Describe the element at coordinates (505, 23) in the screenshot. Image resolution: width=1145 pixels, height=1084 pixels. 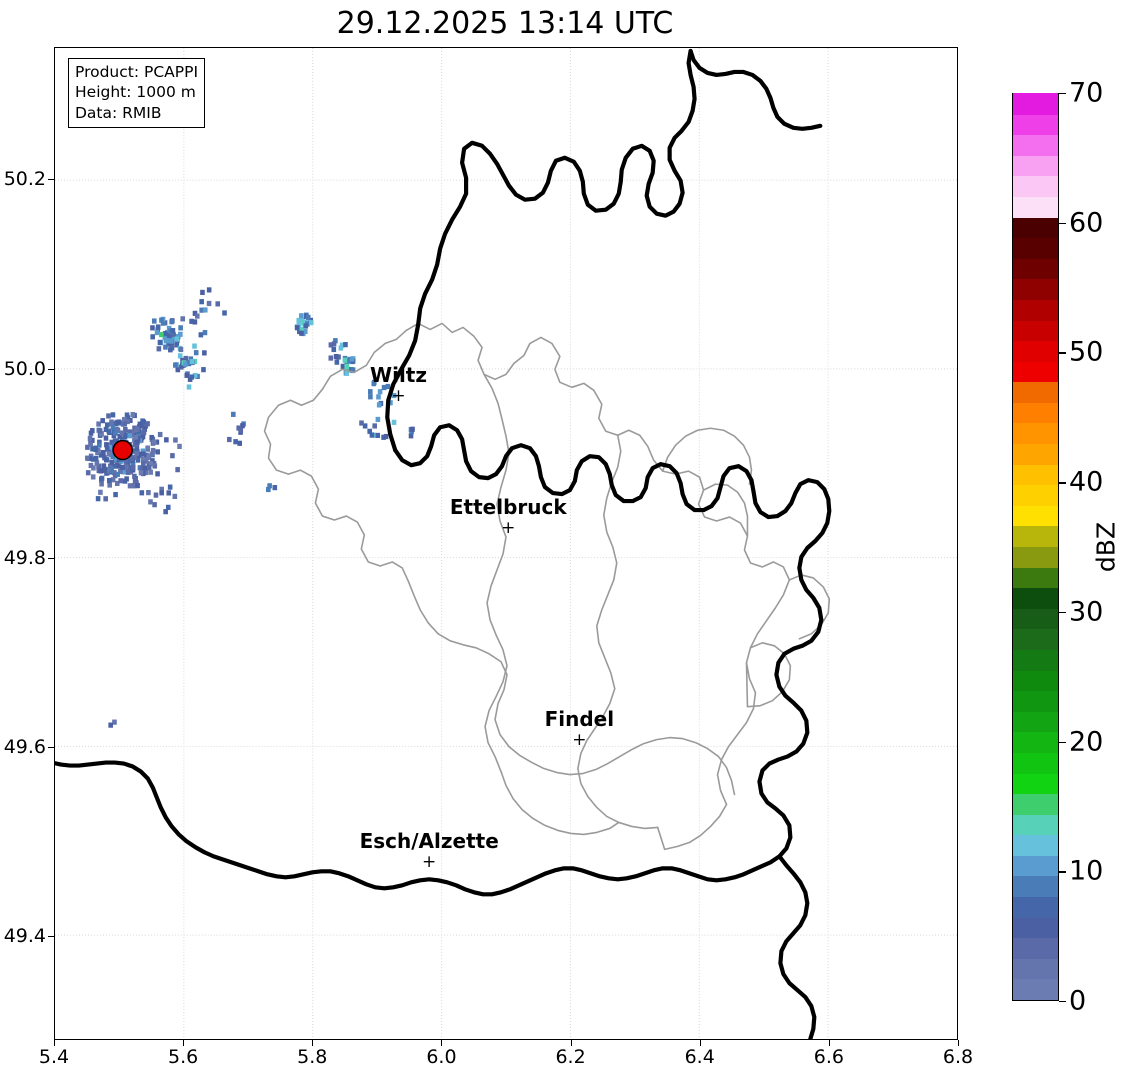
I see `page-title: 29.12.2025 13:14 UTC` at that location.